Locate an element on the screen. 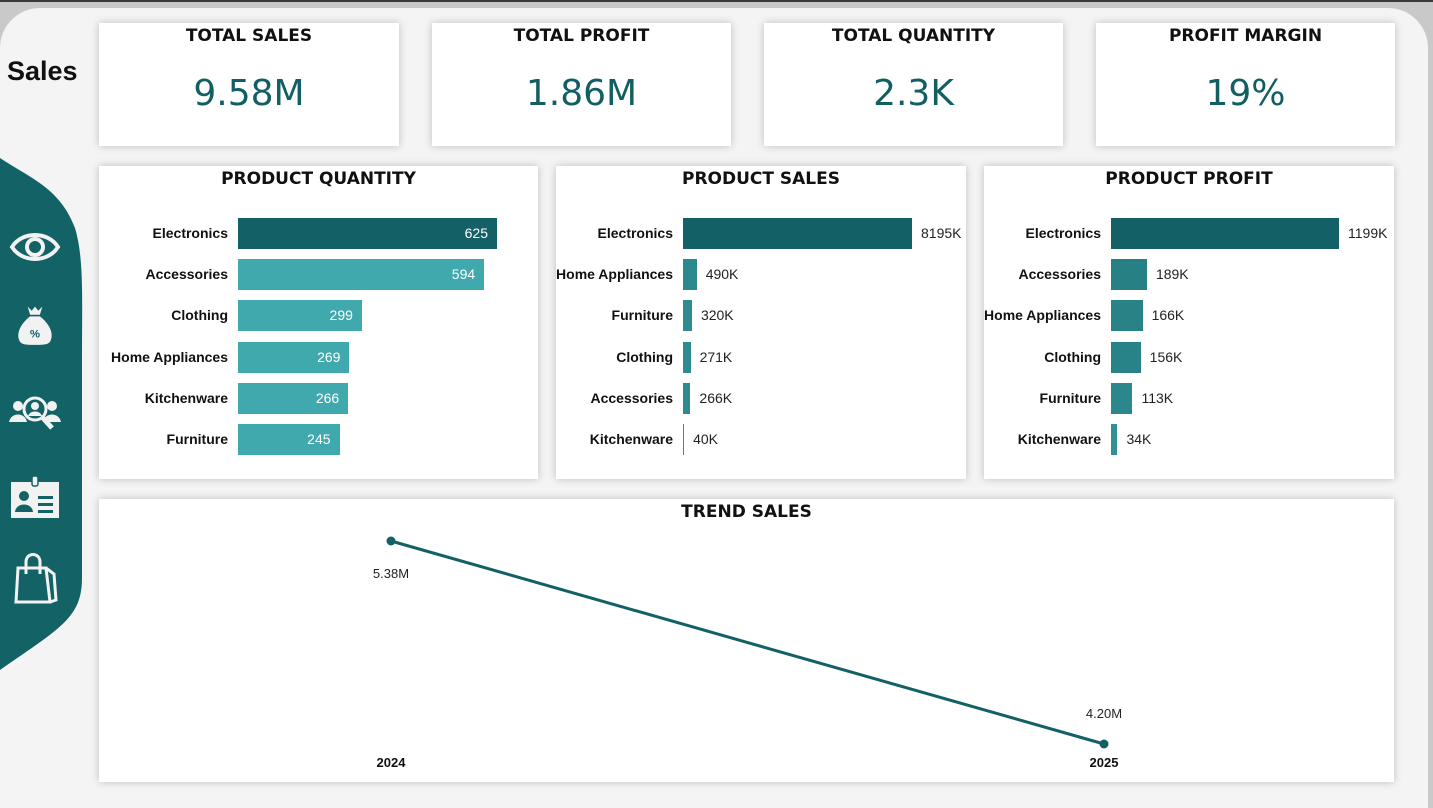 The width and height of the screenshot is (1433, 808). data-label: 625 is located at coordinates (476, 233).